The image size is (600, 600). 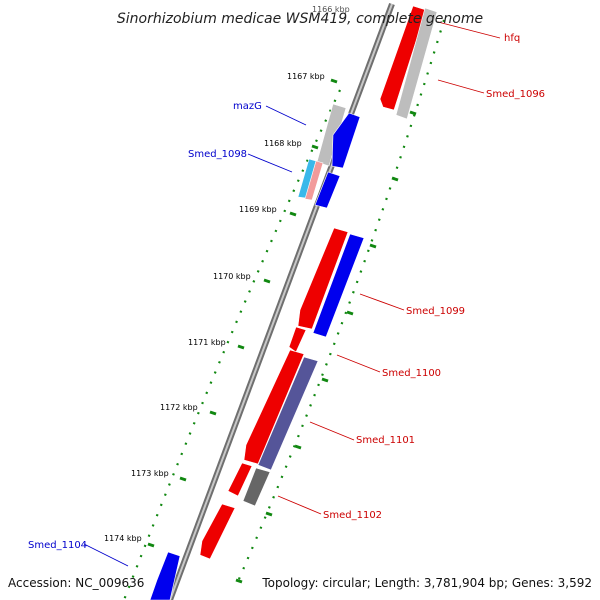 I want to click on gene-smed-1099a, so click(x=323, y=278).